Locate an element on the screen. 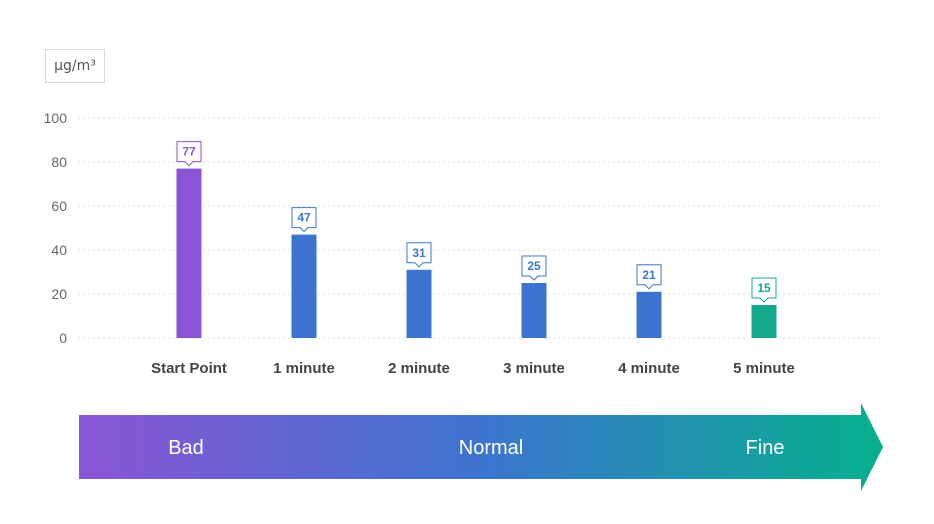 The width and height of the screenshot is (934, 524). data-label: 31 is located at coordinates (419, 253).